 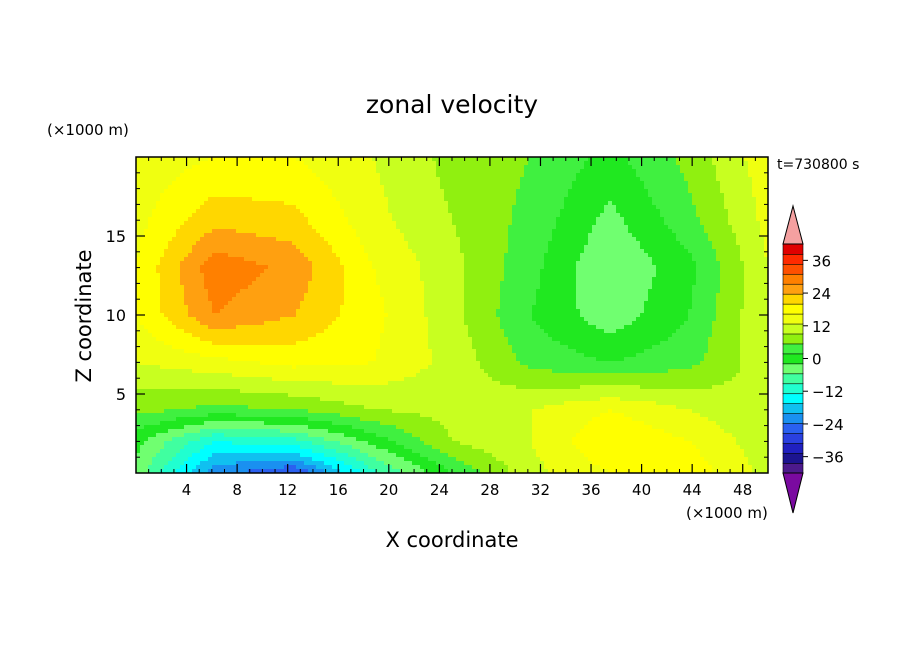 What do you see at coordinates (692, 490) in the screenshot?
I see `x-tick-label: 44` at bounding box center [692, 490].